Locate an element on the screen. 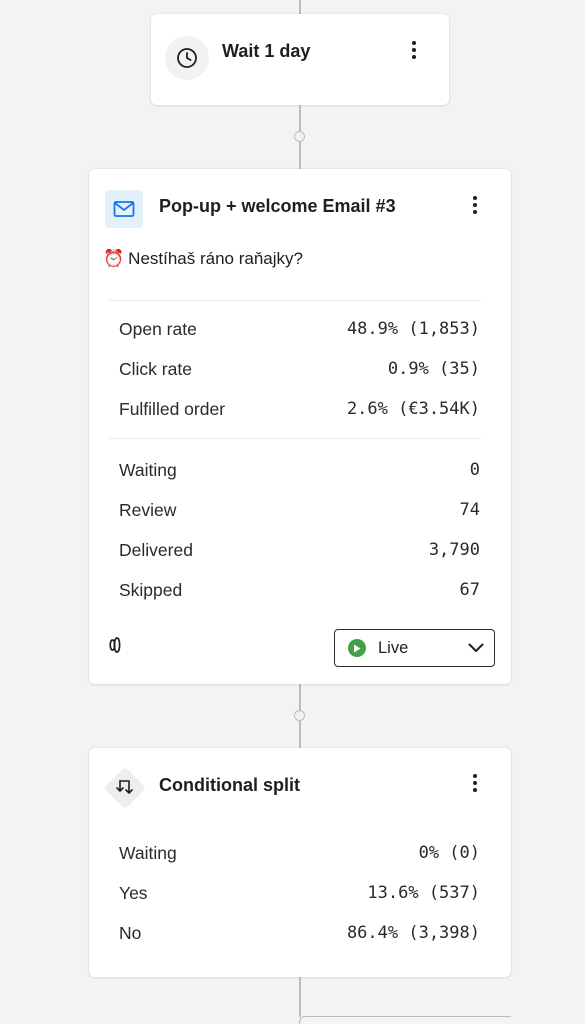  connector-branch is located at coordinates (405, 1020).